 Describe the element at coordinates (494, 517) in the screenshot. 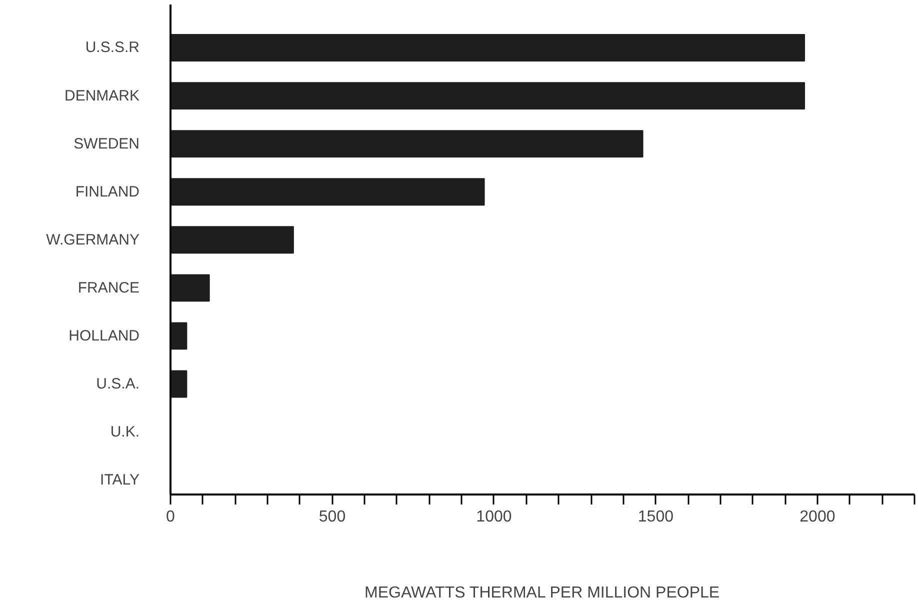

I see `x-tick-label: 1000` at that location.